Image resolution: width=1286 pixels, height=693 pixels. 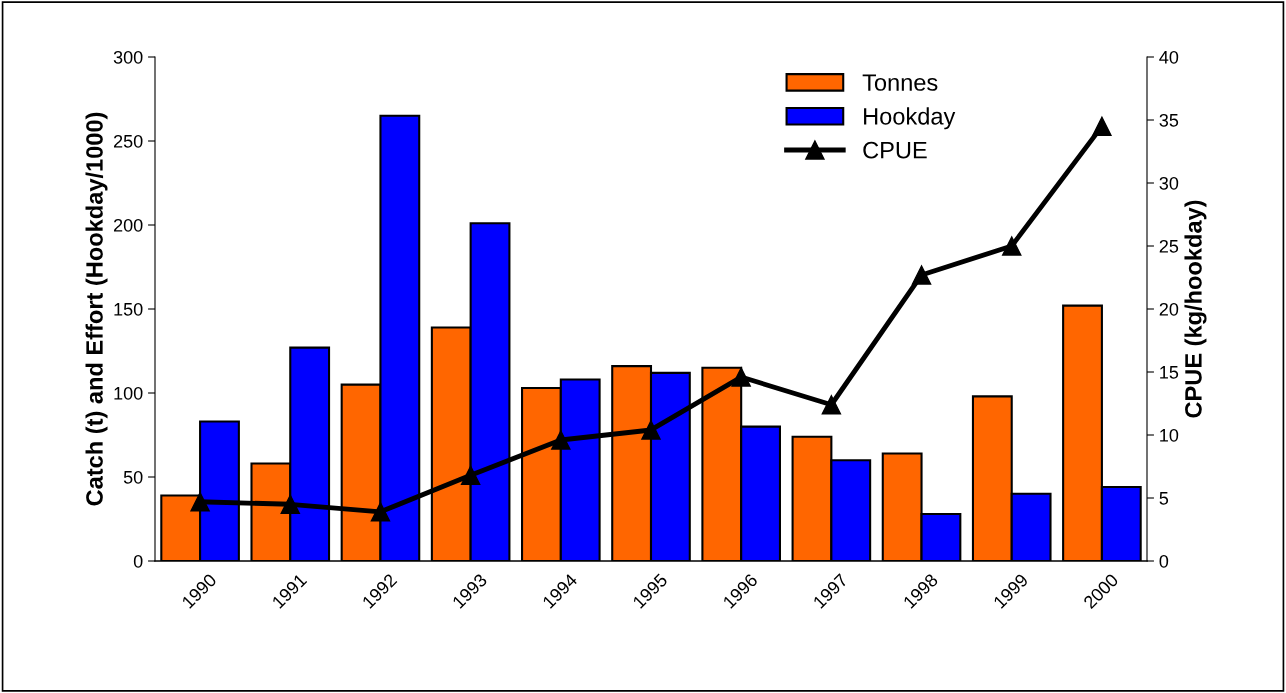 What do you see at coordinates (1169, 183) in the screenshot?
I see `y2-tick-label: 30` at bounding box center [1169, 183].